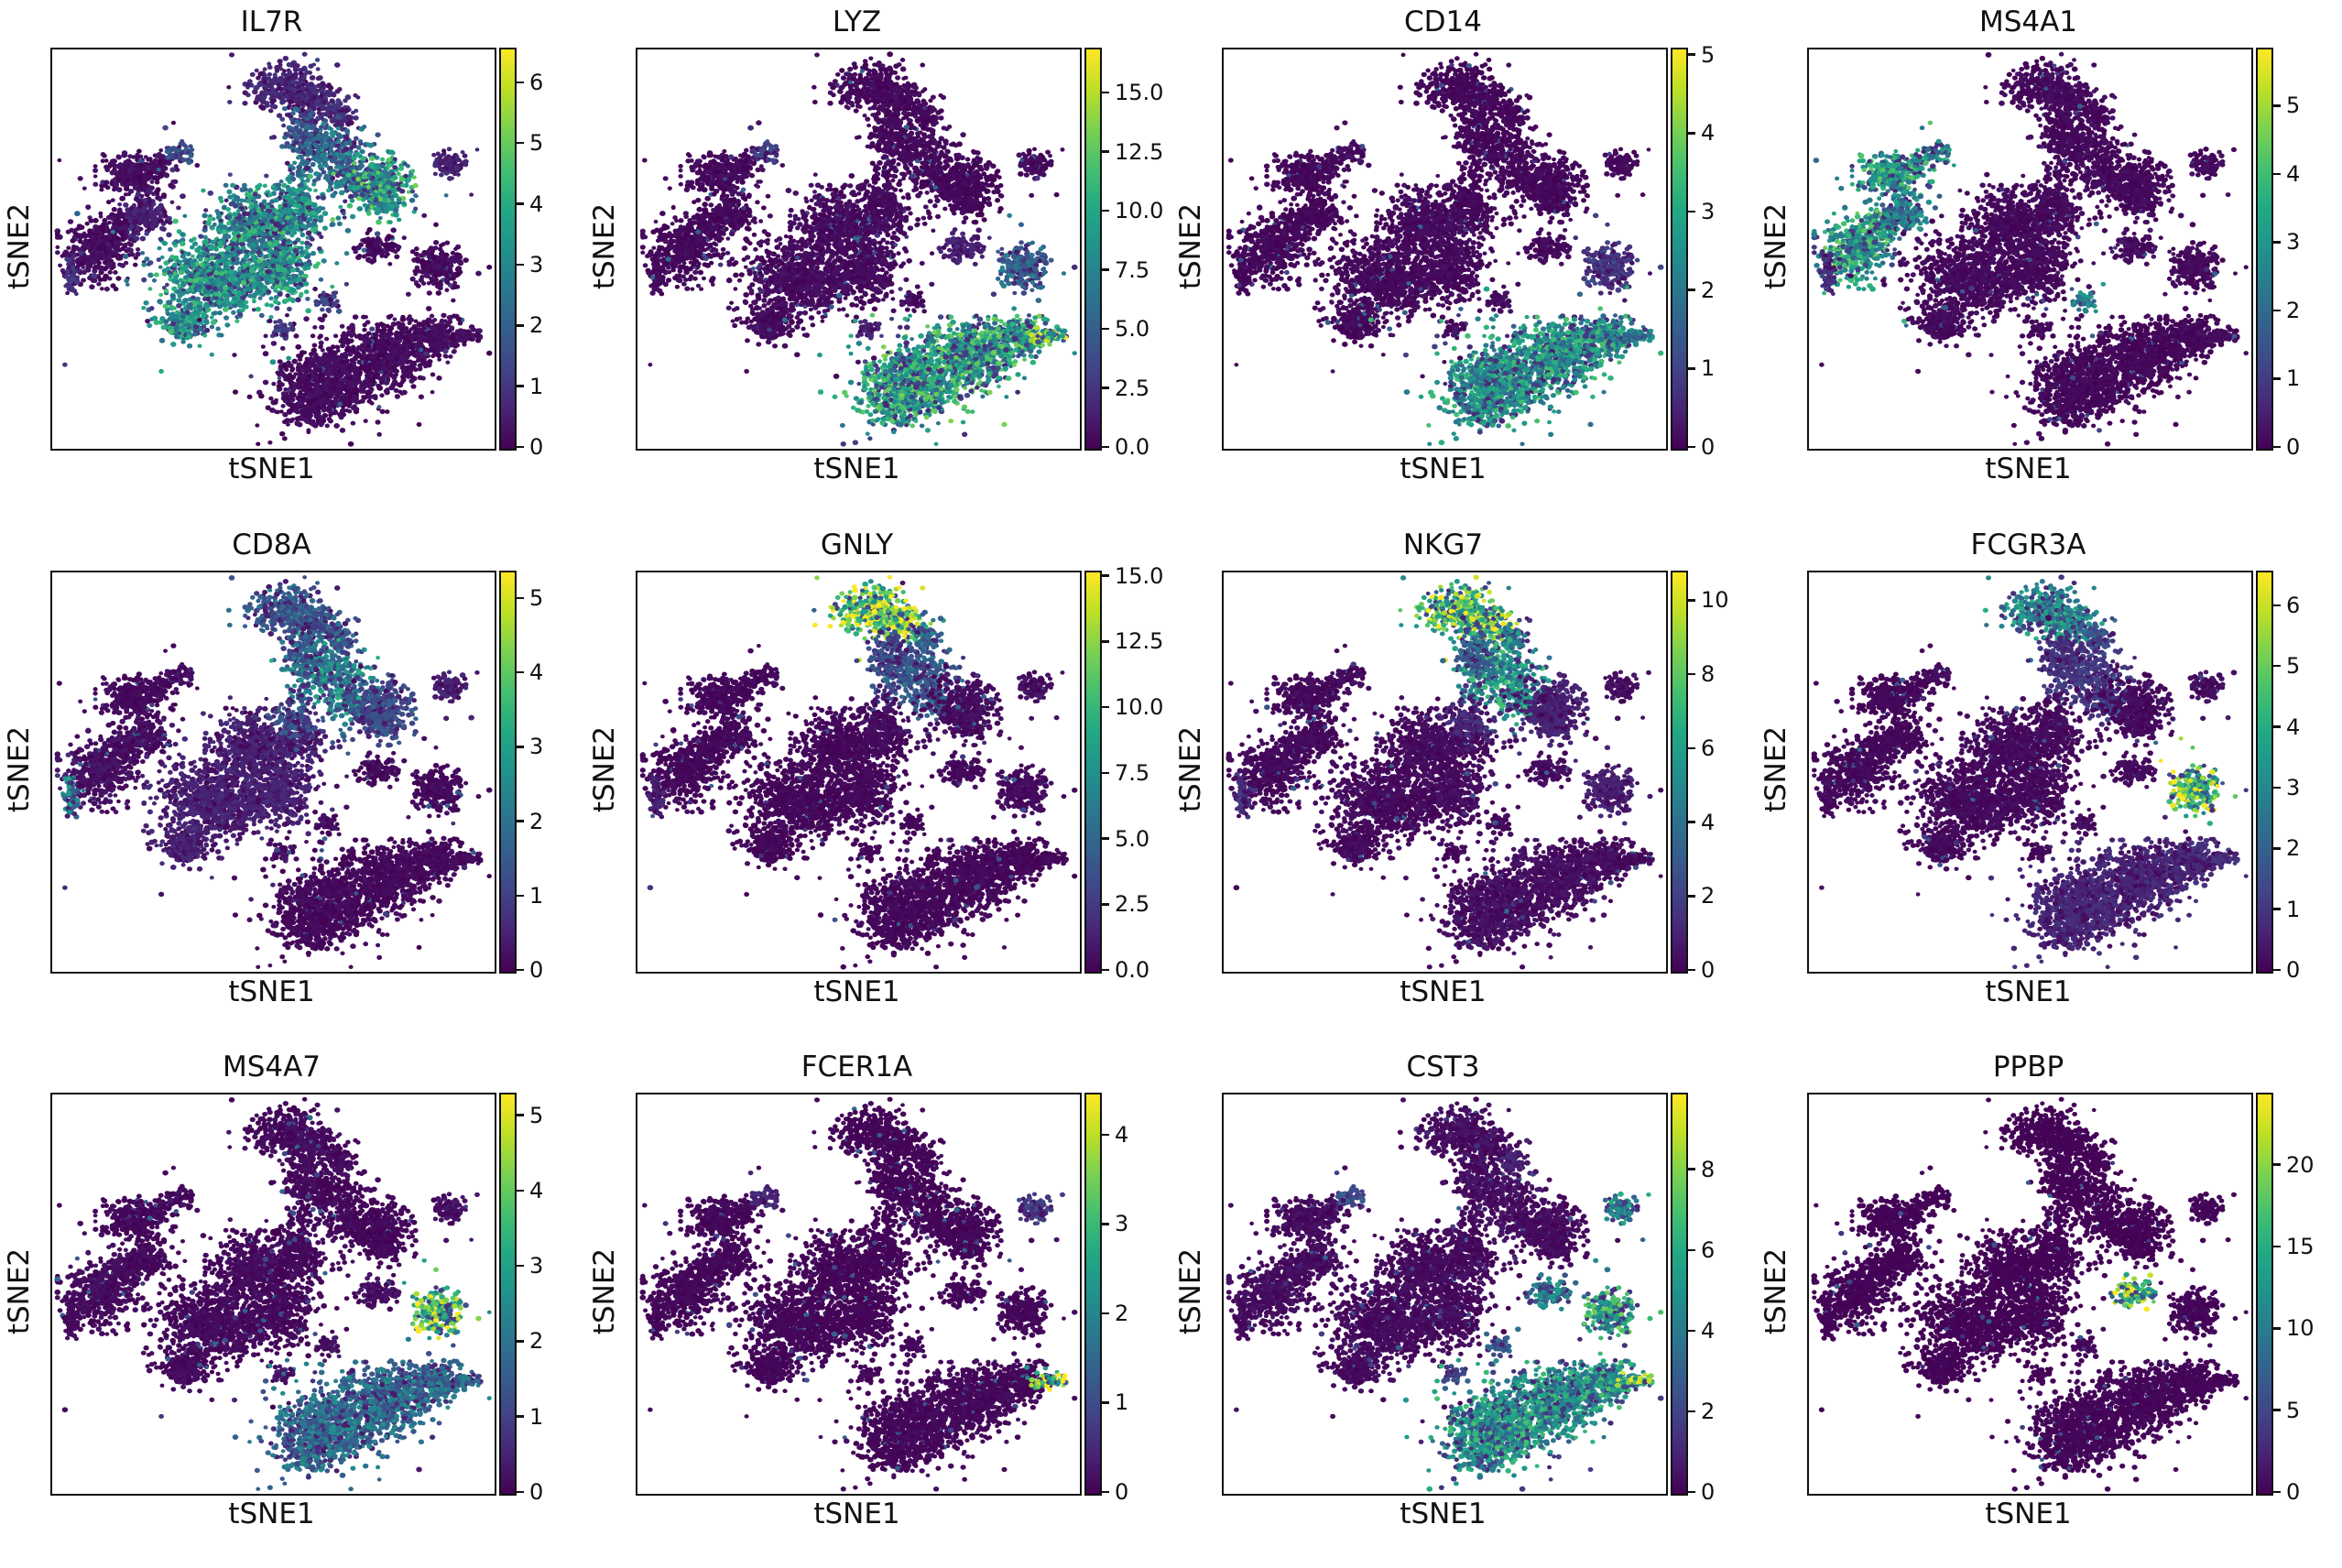 This screenshot has height=1568, width=2342. I want to click on colorbar-tick-label: 10.0, so click(1139, 210).